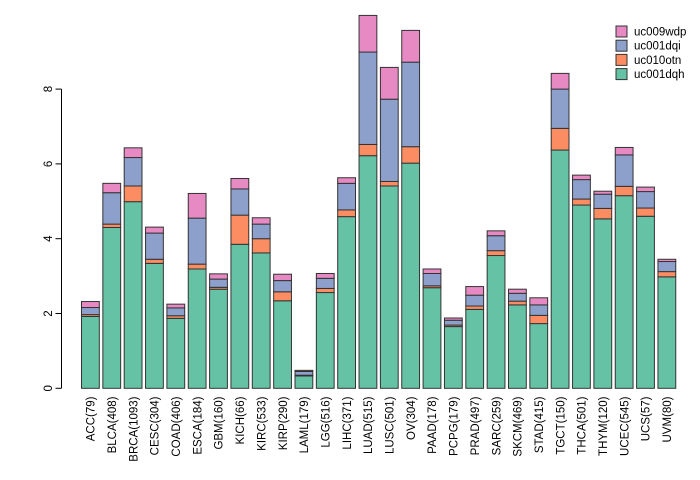 The image size is (700, 480). What do you see at coordinates (540, 424) in the screenshot?
I see `x-tick-label: STAD(415)` at bounding box center [540, 424].